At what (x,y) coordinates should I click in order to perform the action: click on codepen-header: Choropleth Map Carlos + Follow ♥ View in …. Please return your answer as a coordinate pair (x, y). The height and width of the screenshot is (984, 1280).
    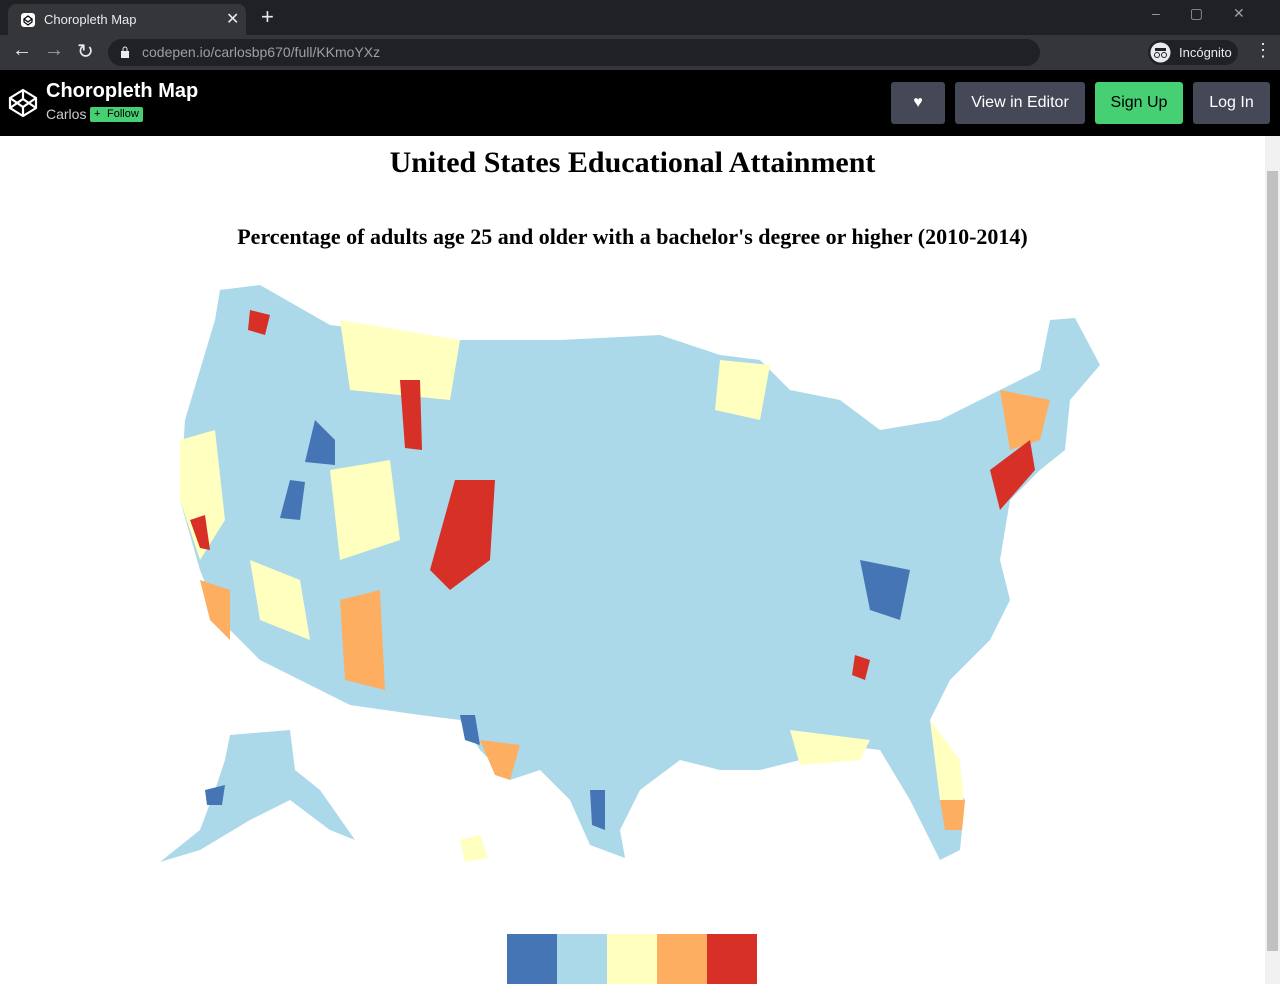
    Looking at the image, I should click on (640, 103).